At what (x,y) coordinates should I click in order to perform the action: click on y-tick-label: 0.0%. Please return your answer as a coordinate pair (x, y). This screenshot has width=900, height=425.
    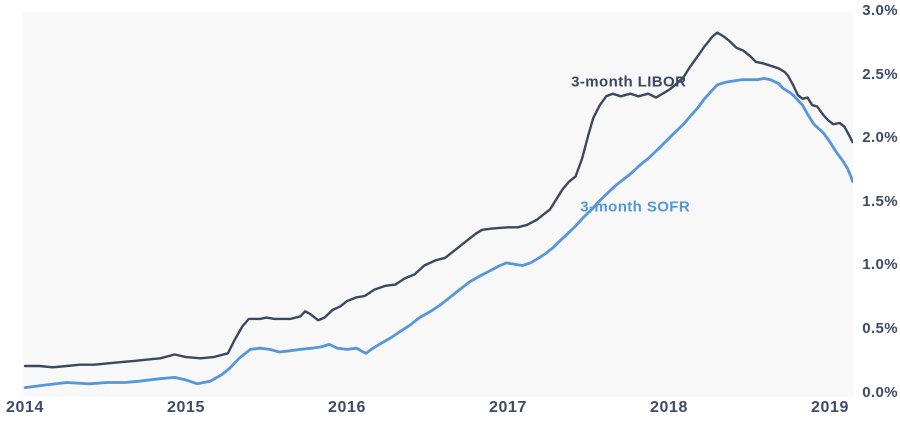
    Looking at the image, I should click on (880, 392).